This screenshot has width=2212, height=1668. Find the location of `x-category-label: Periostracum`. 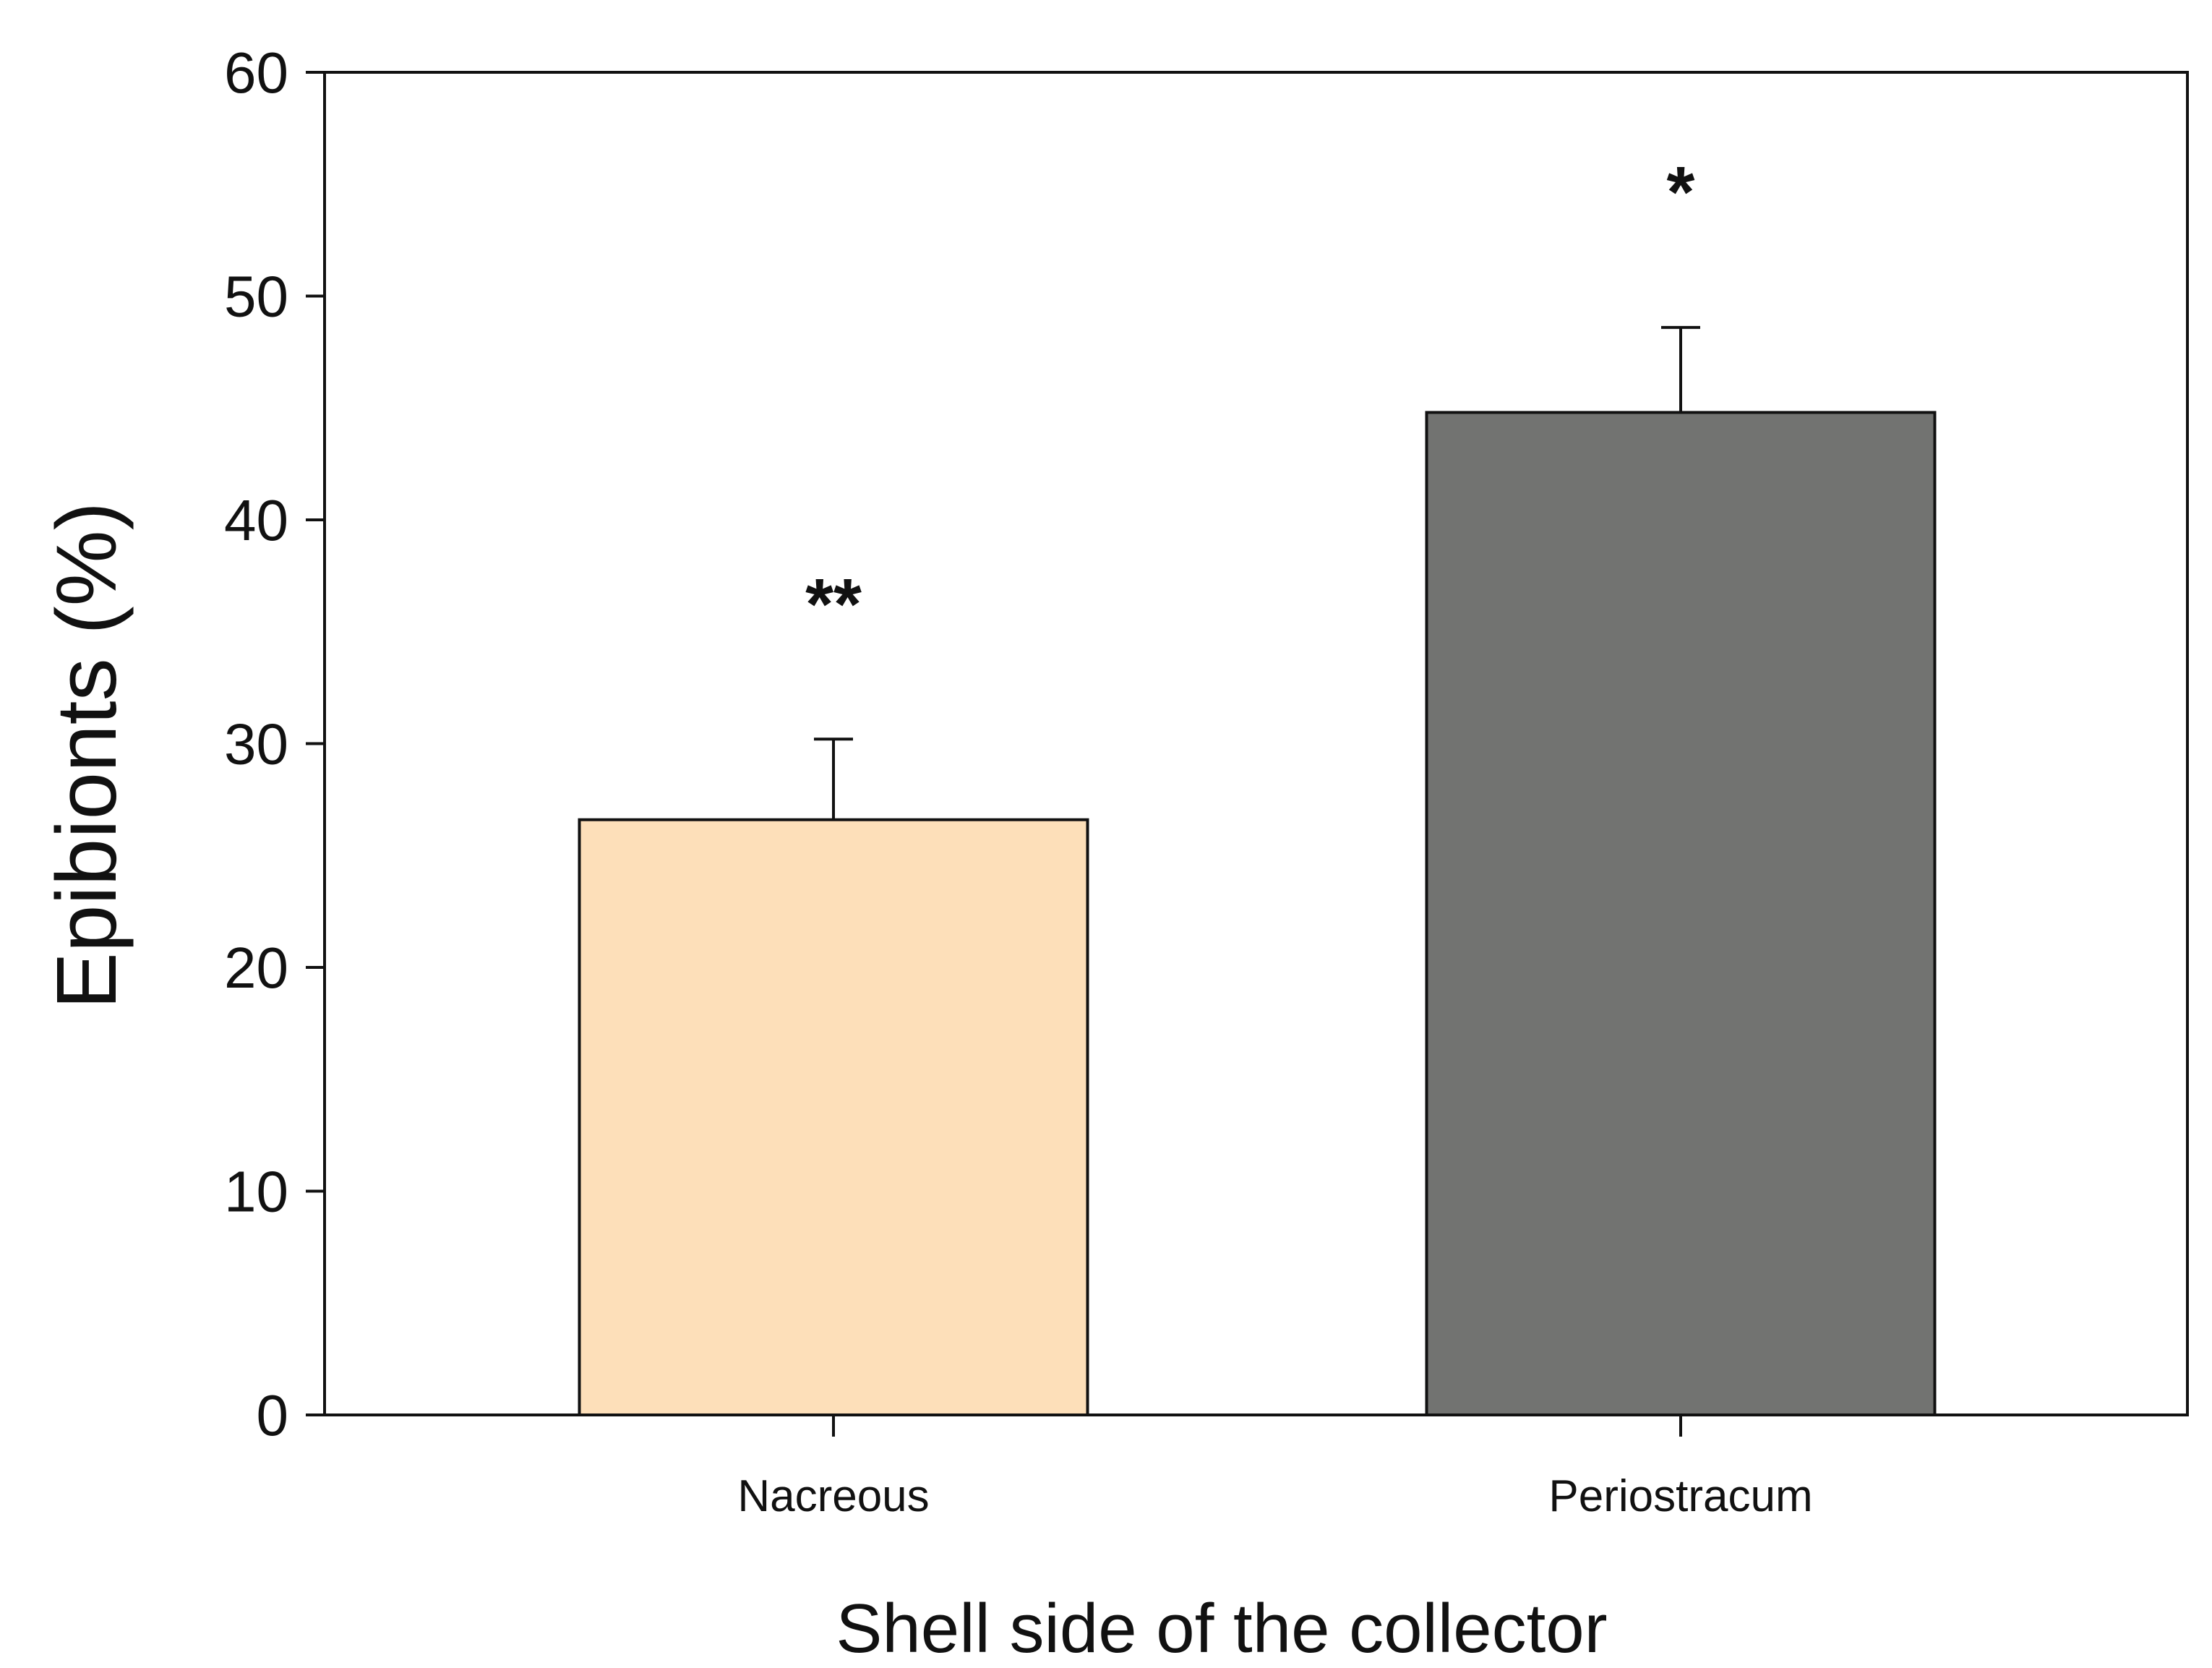

x-category-label: Periostracum is located at coordinates (1680, 1496).